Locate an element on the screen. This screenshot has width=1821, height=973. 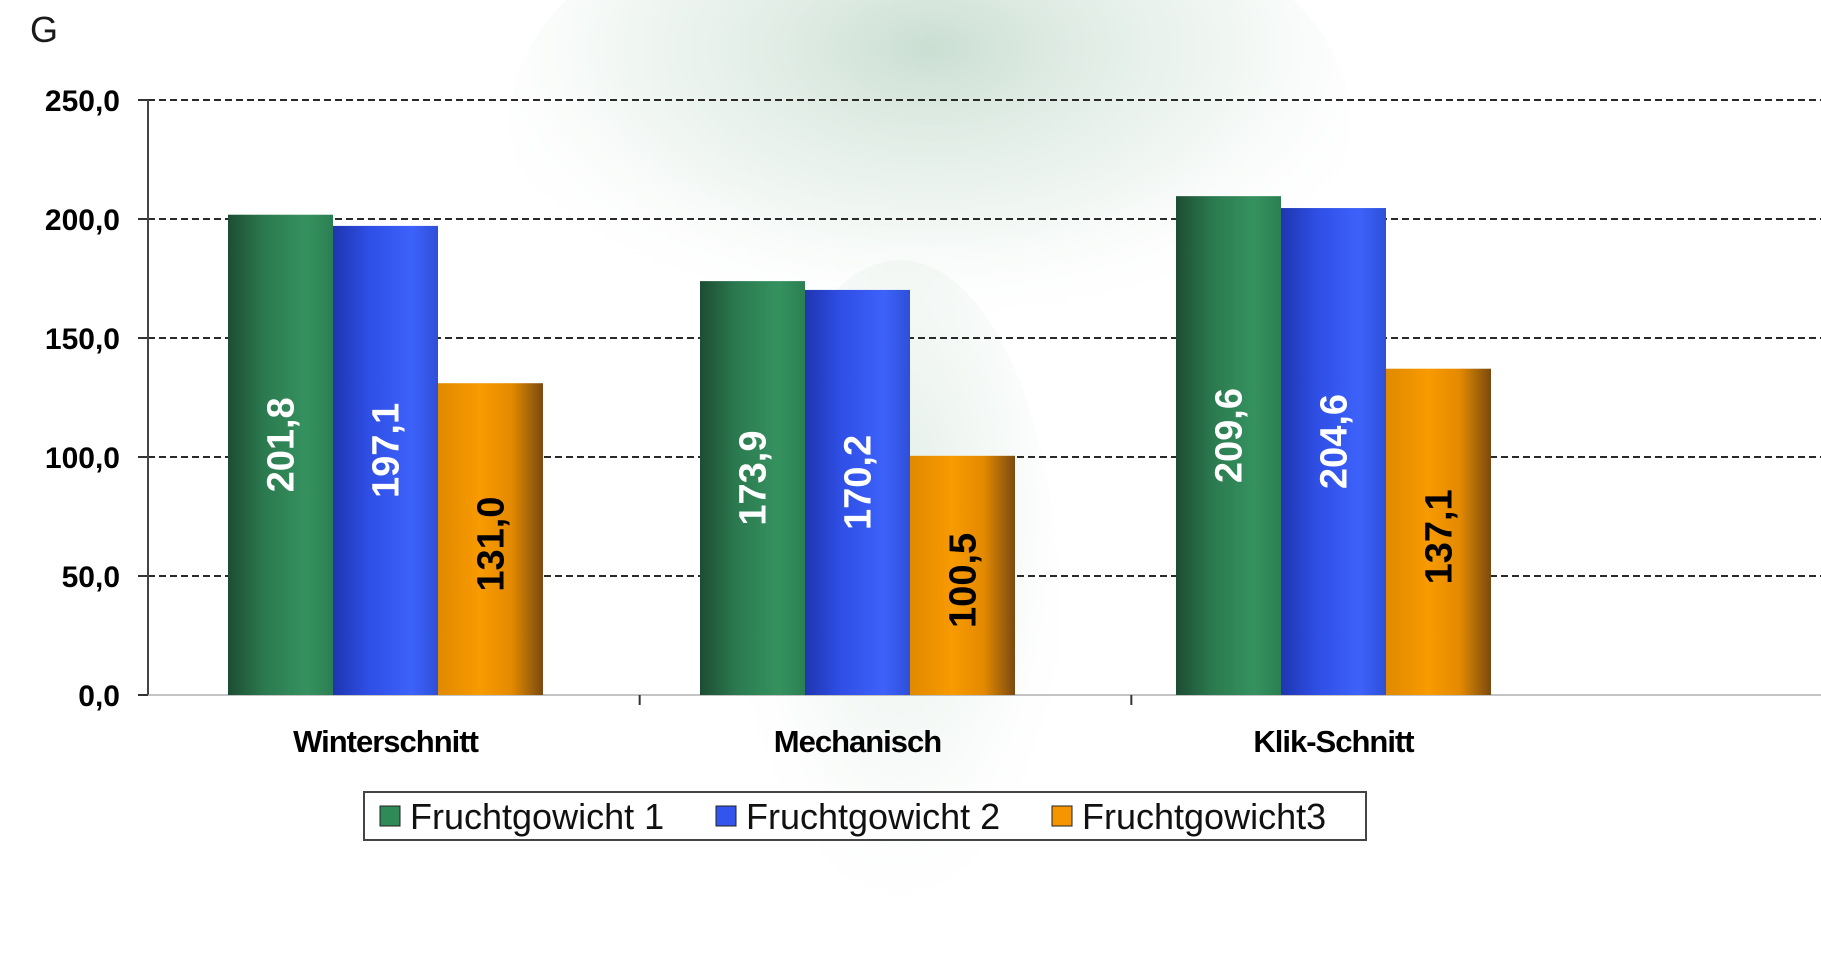
data-label: 173,9 is located at coordinates (754, 478).